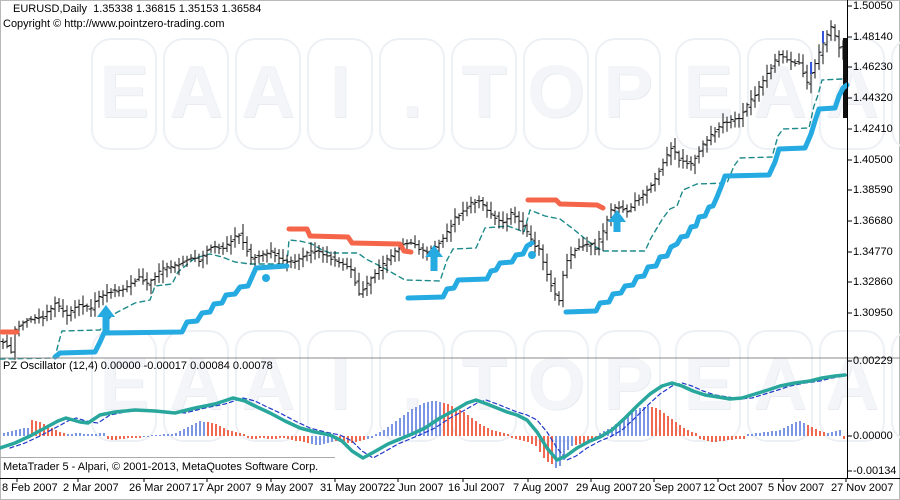 Image resolution: width=900 pixels, height=500 pixels. What do you see at coordinates (91, 488) in the screenshot?
I see `time-axis-label: 2 Mar 2007` at bounding box center [91, 488].